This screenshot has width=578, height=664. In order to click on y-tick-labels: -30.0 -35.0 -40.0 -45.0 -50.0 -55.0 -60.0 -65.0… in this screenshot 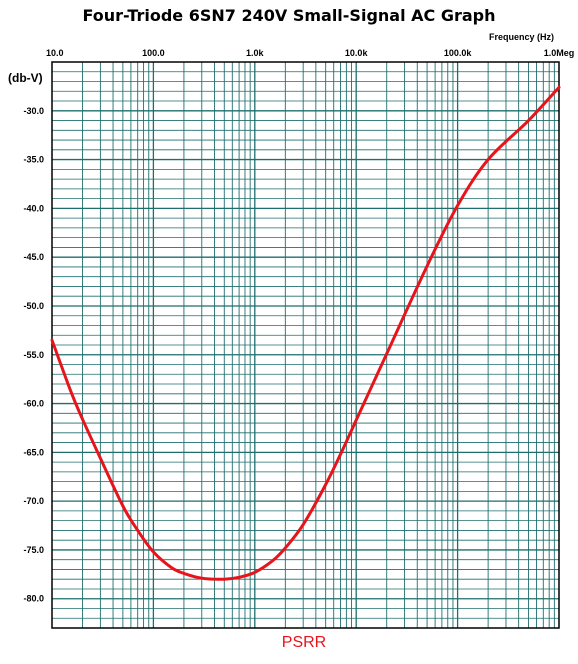, I will do `click(33, 355)`.